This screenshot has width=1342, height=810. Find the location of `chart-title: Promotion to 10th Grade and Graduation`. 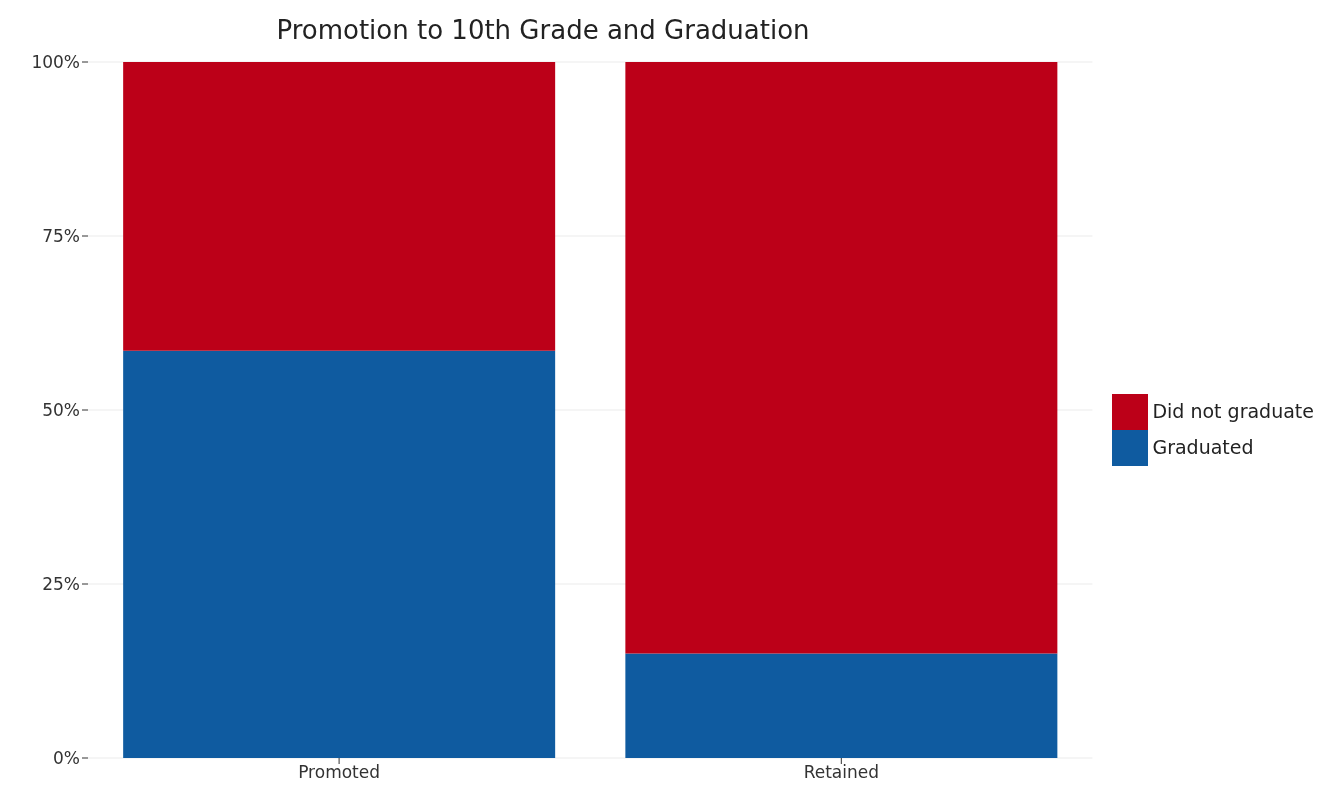

chart-title: Promotion to 10th Grade and Graduation is located at coordinates (543, 30).